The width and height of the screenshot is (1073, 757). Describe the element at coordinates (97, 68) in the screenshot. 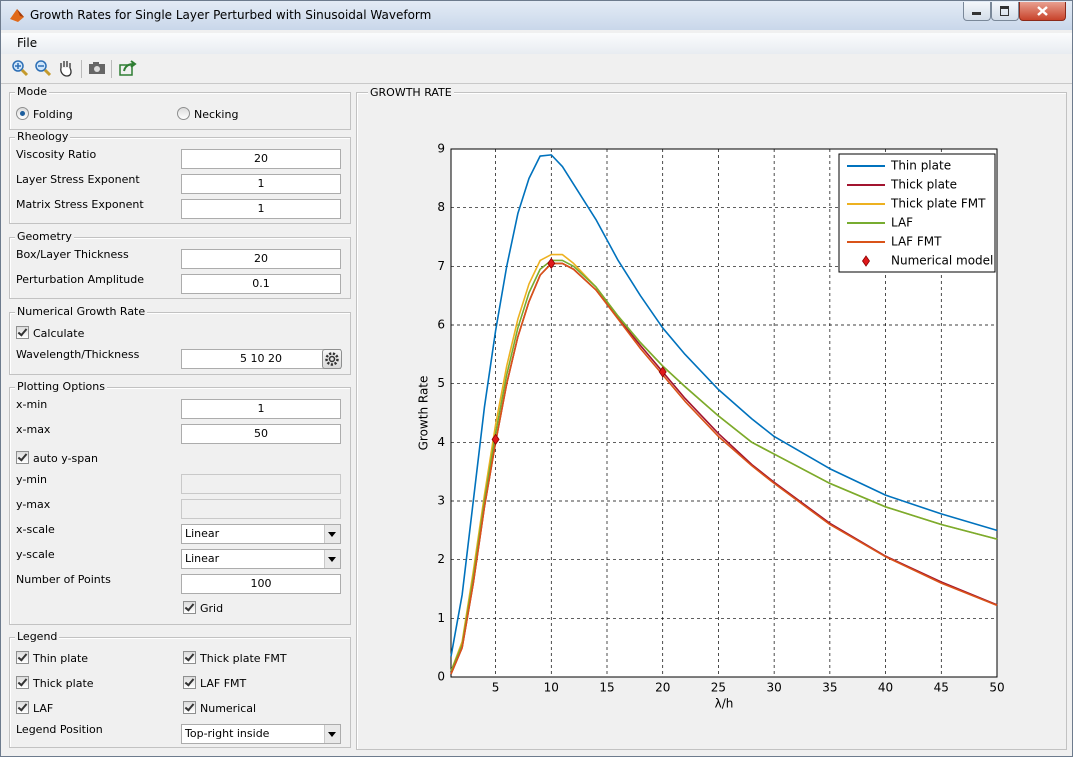

I see `snapshot-tool` at that location.